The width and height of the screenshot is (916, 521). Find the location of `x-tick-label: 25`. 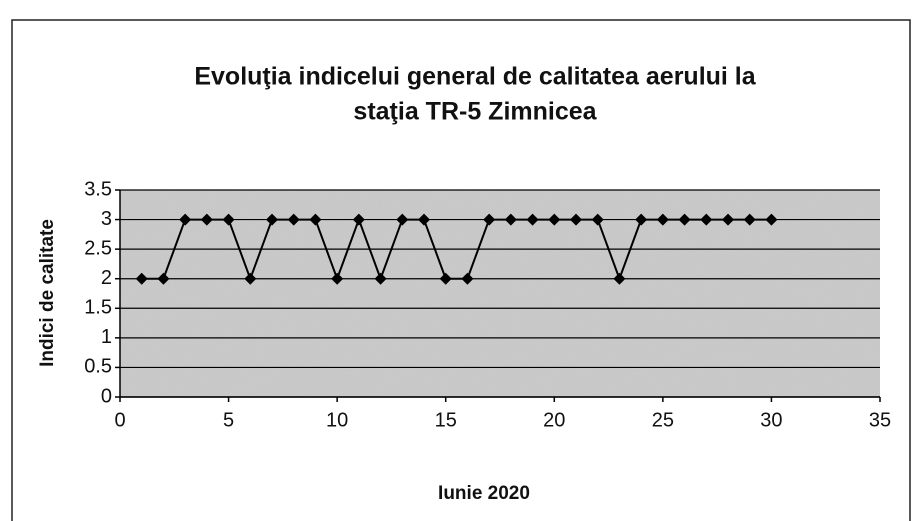

x-tick-label: 25 is located at coordinates (663, 420).